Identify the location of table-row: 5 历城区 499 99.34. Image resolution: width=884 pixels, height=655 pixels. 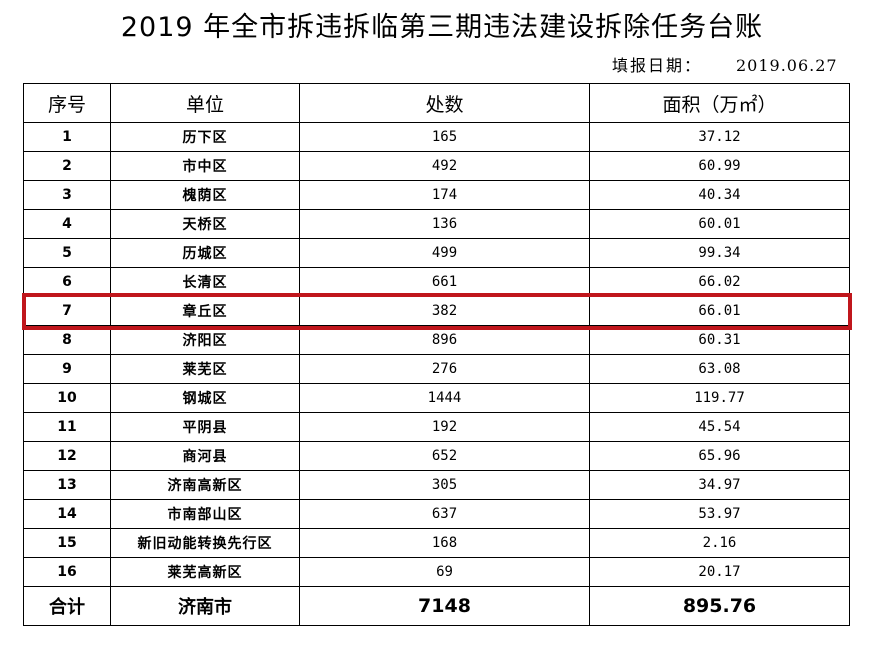
(436, 253).